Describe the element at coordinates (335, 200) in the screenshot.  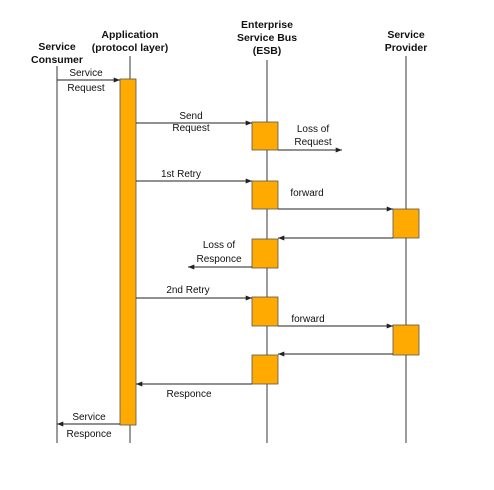
I see `message-forward-1: forward` at that location.